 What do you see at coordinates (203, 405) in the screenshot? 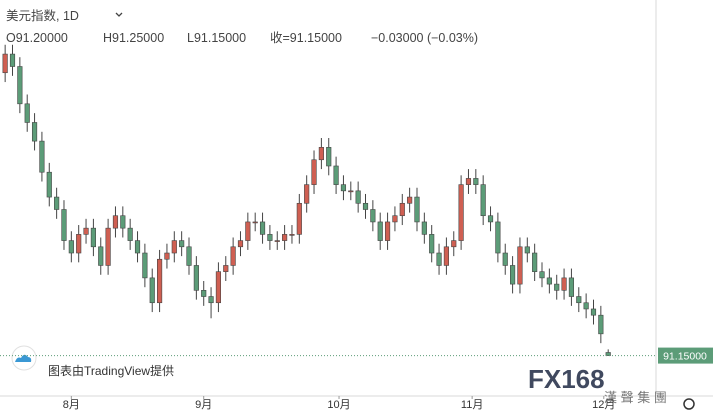
I see `x-tick-label: 9月` at bounding box center [203, 405].